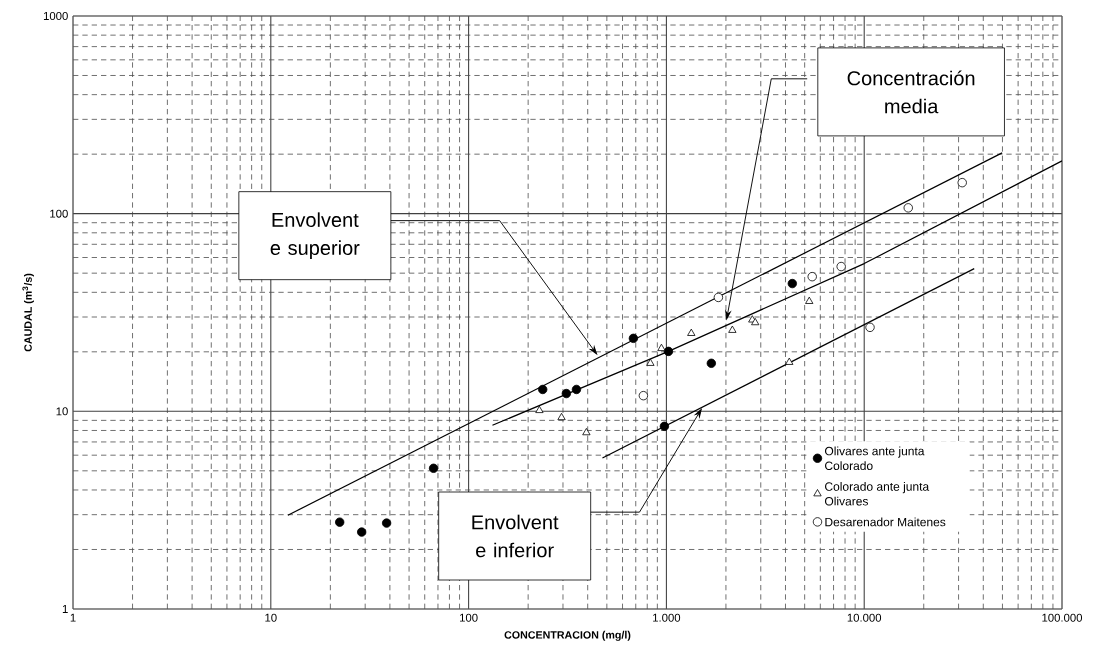  I want to click on x-tick-label: 10.000, so click(864, 617).